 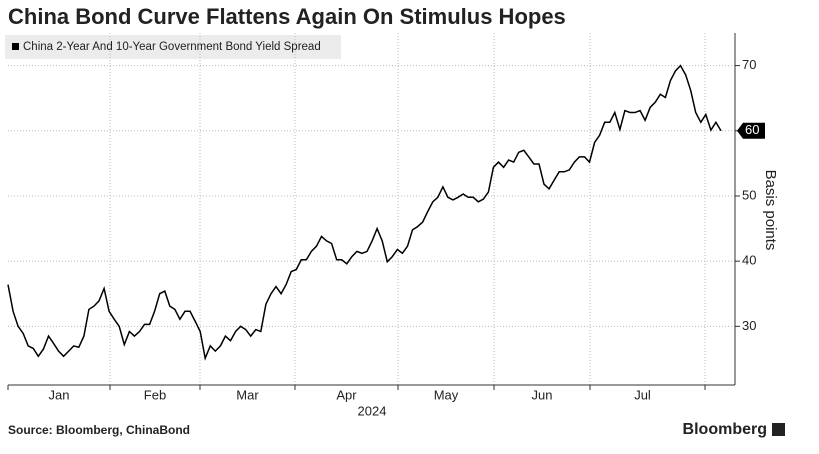 I want to click on y-axis-label: Basis points, so click(x=770, y=210).